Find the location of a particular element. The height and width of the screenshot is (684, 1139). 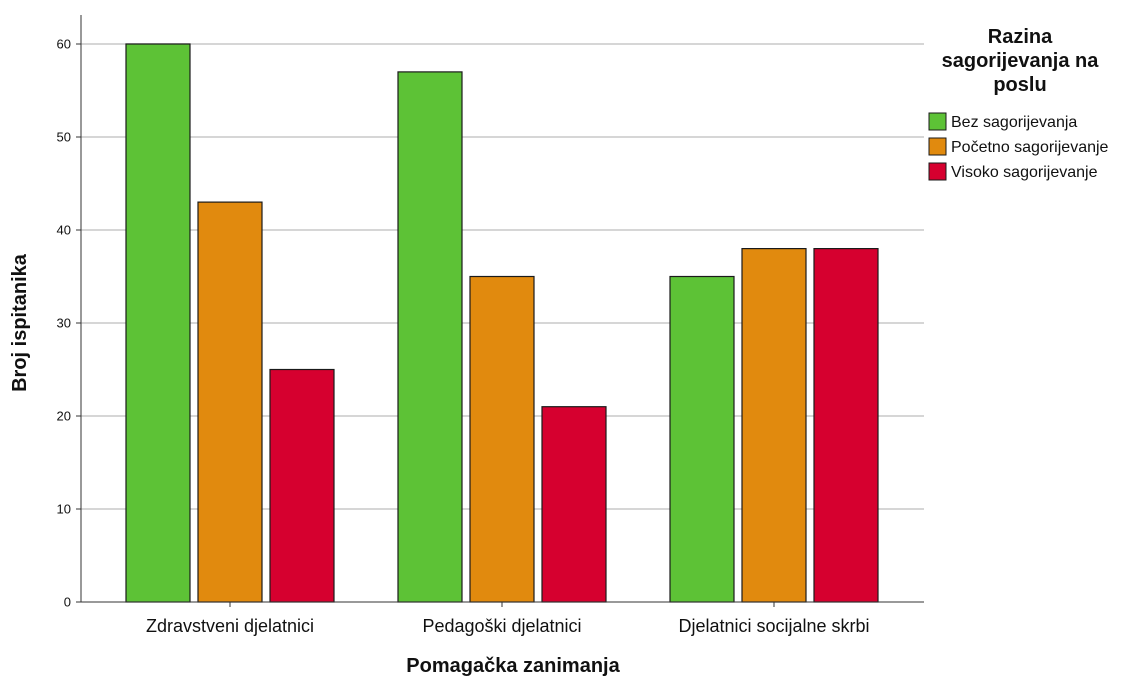

y-tick-label: 40 is located at coordinates (64, 230).